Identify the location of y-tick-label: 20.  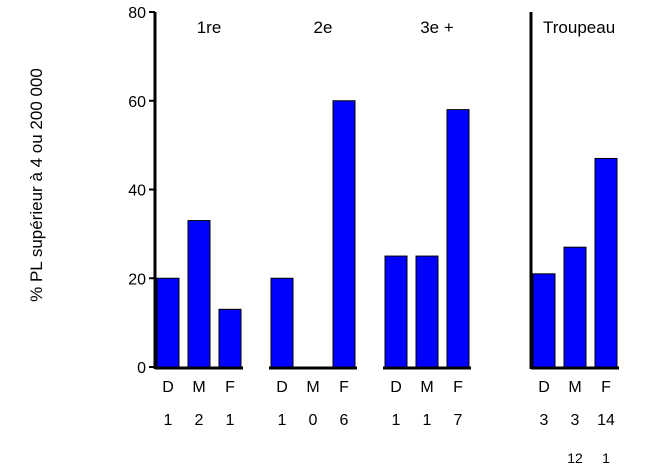
(137, 279).